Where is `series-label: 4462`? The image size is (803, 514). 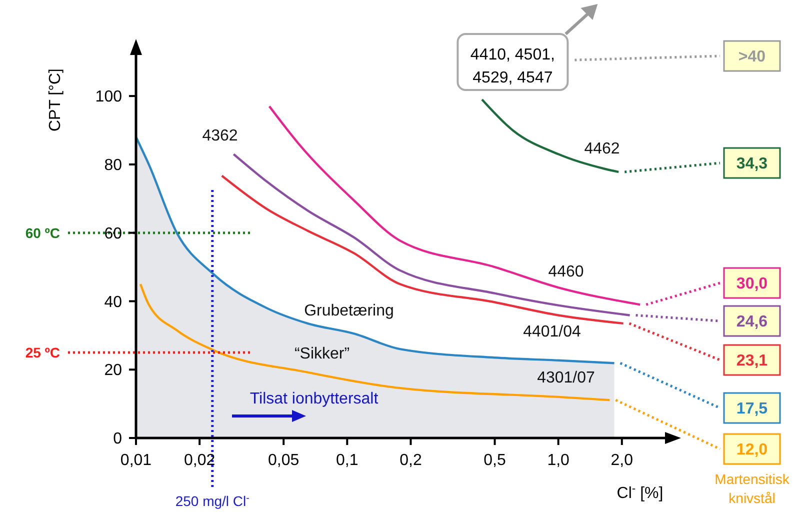 series-label: 4462 is located at coordinates (602, 149).